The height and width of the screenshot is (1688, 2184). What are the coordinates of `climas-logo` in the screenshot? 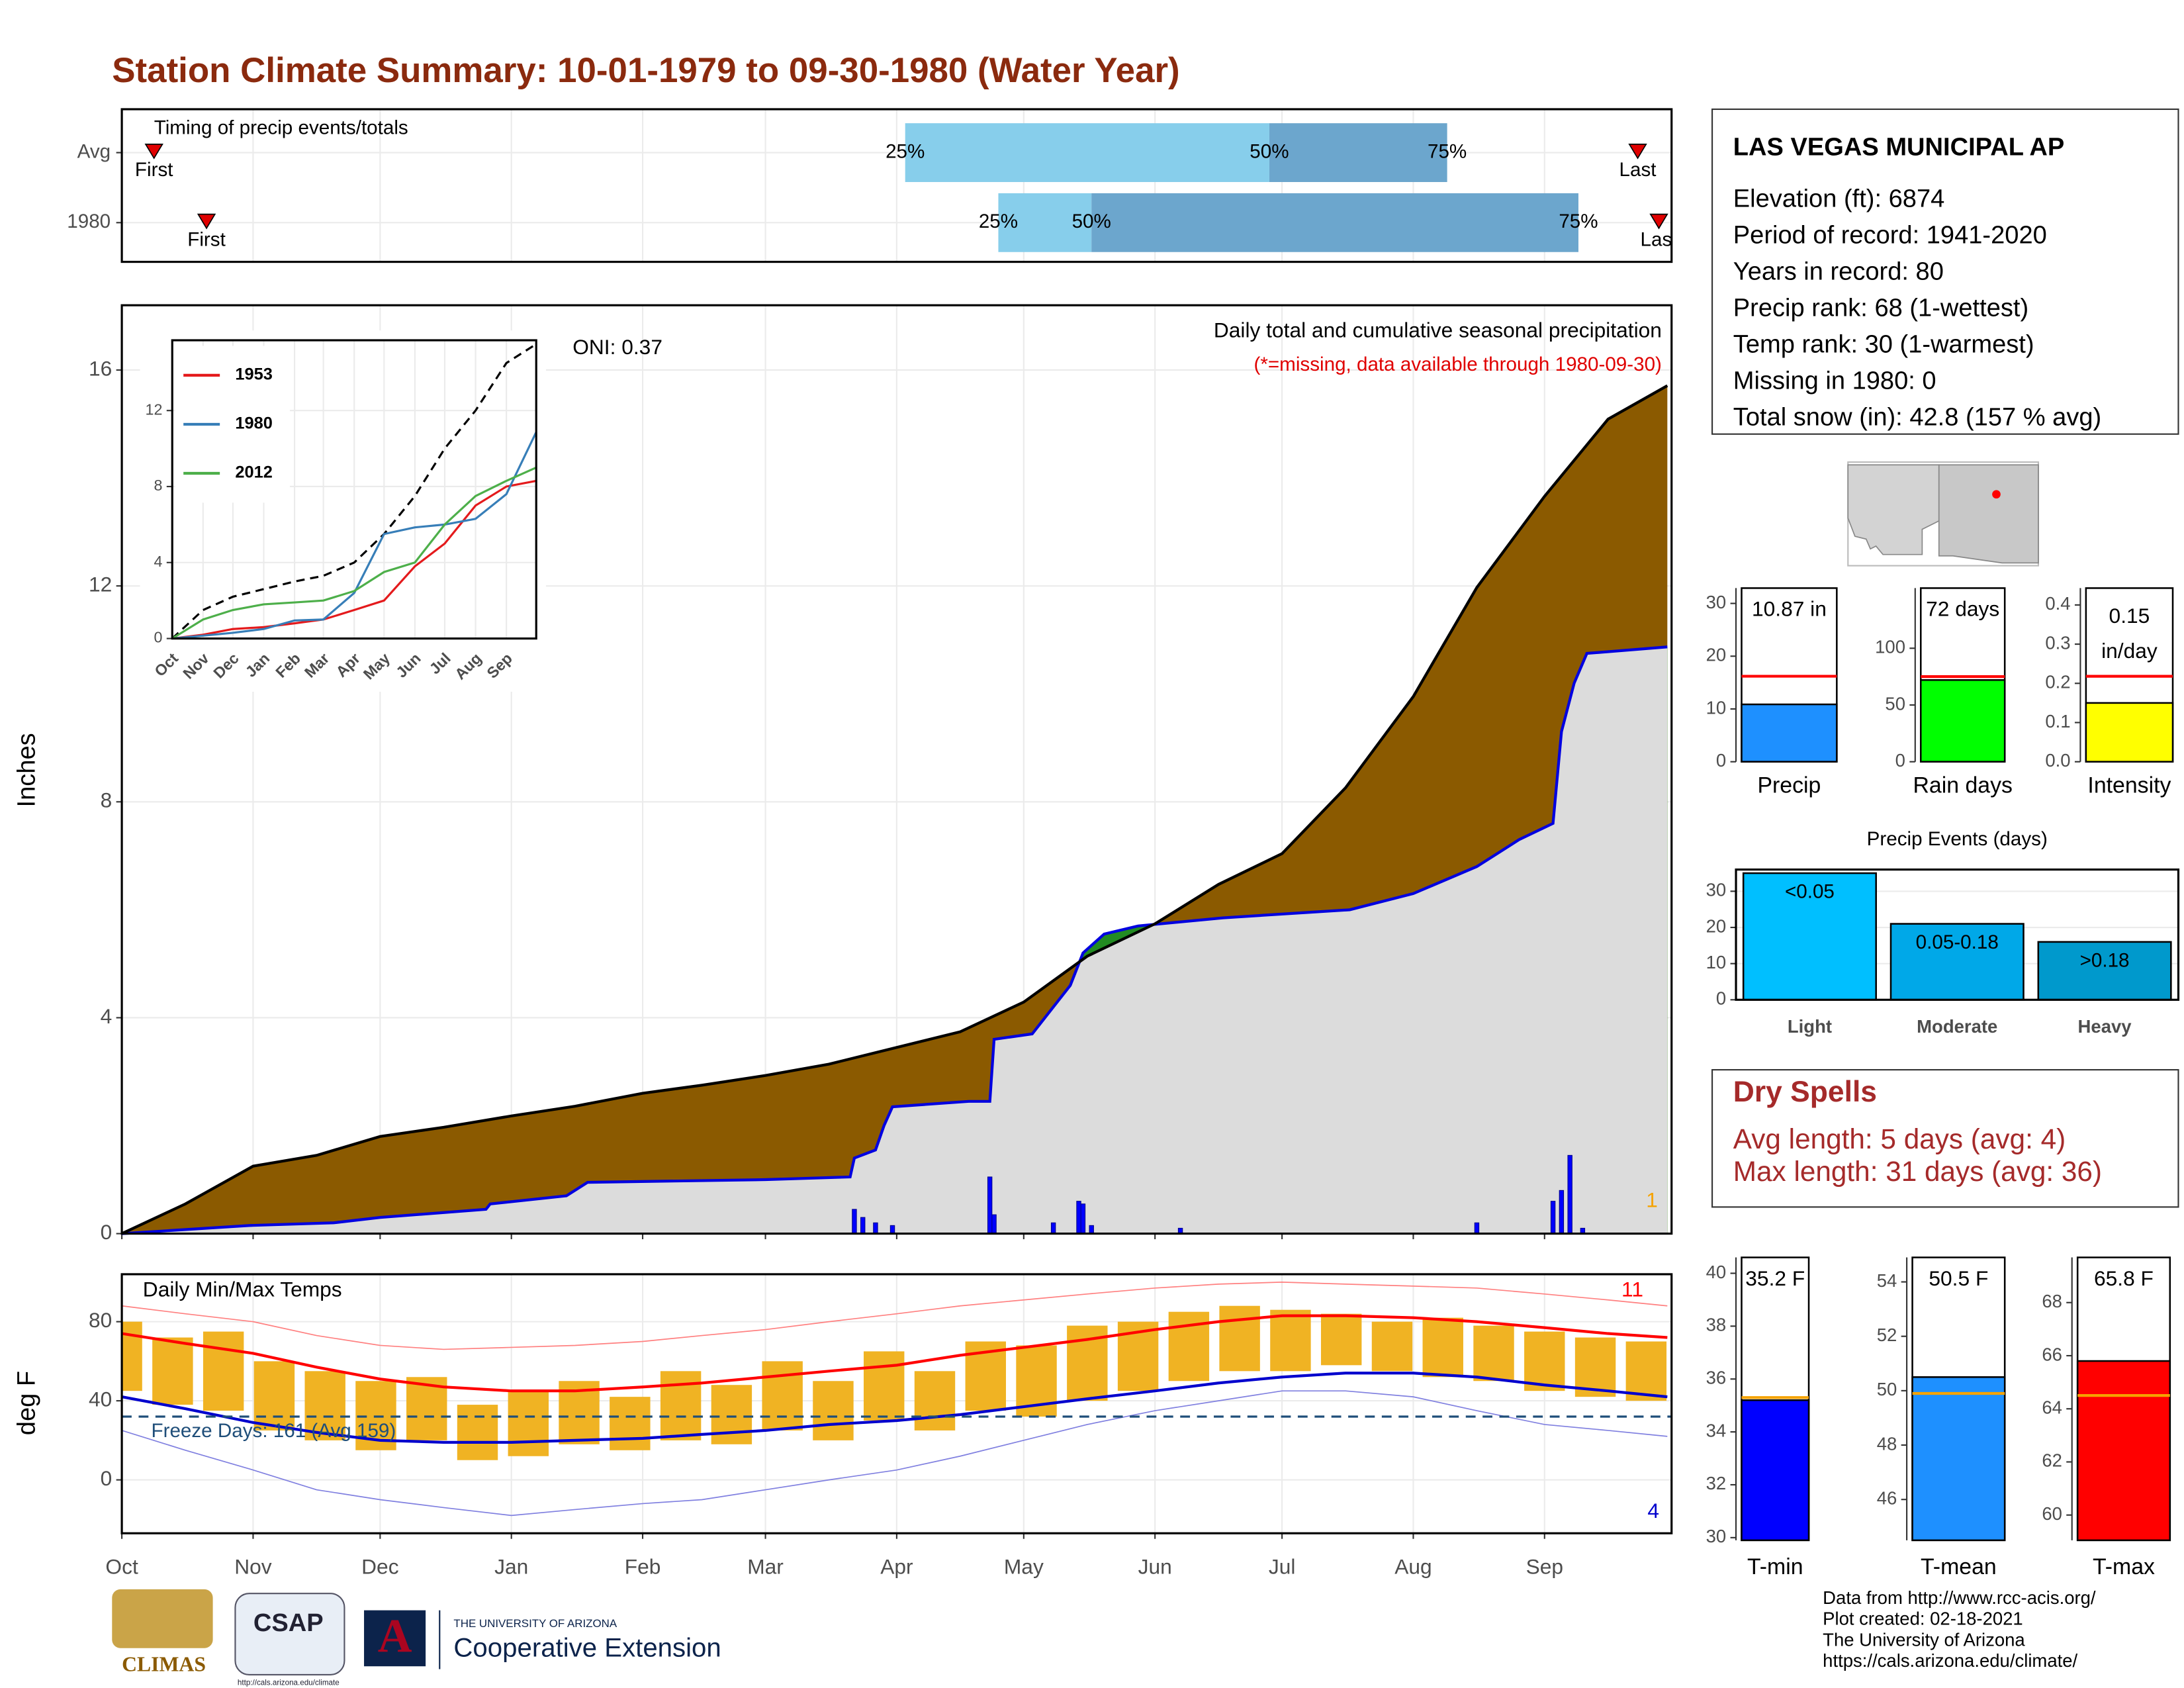 It's located at (162, 1618).